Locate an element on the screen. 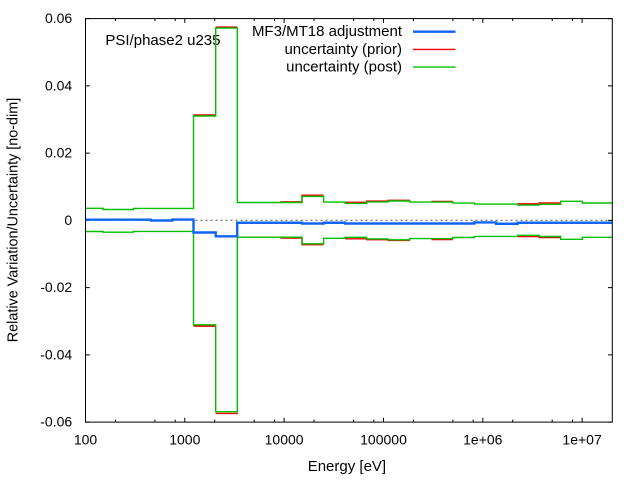  svg-text: 1e+07 is located at coordinates (582, 439).